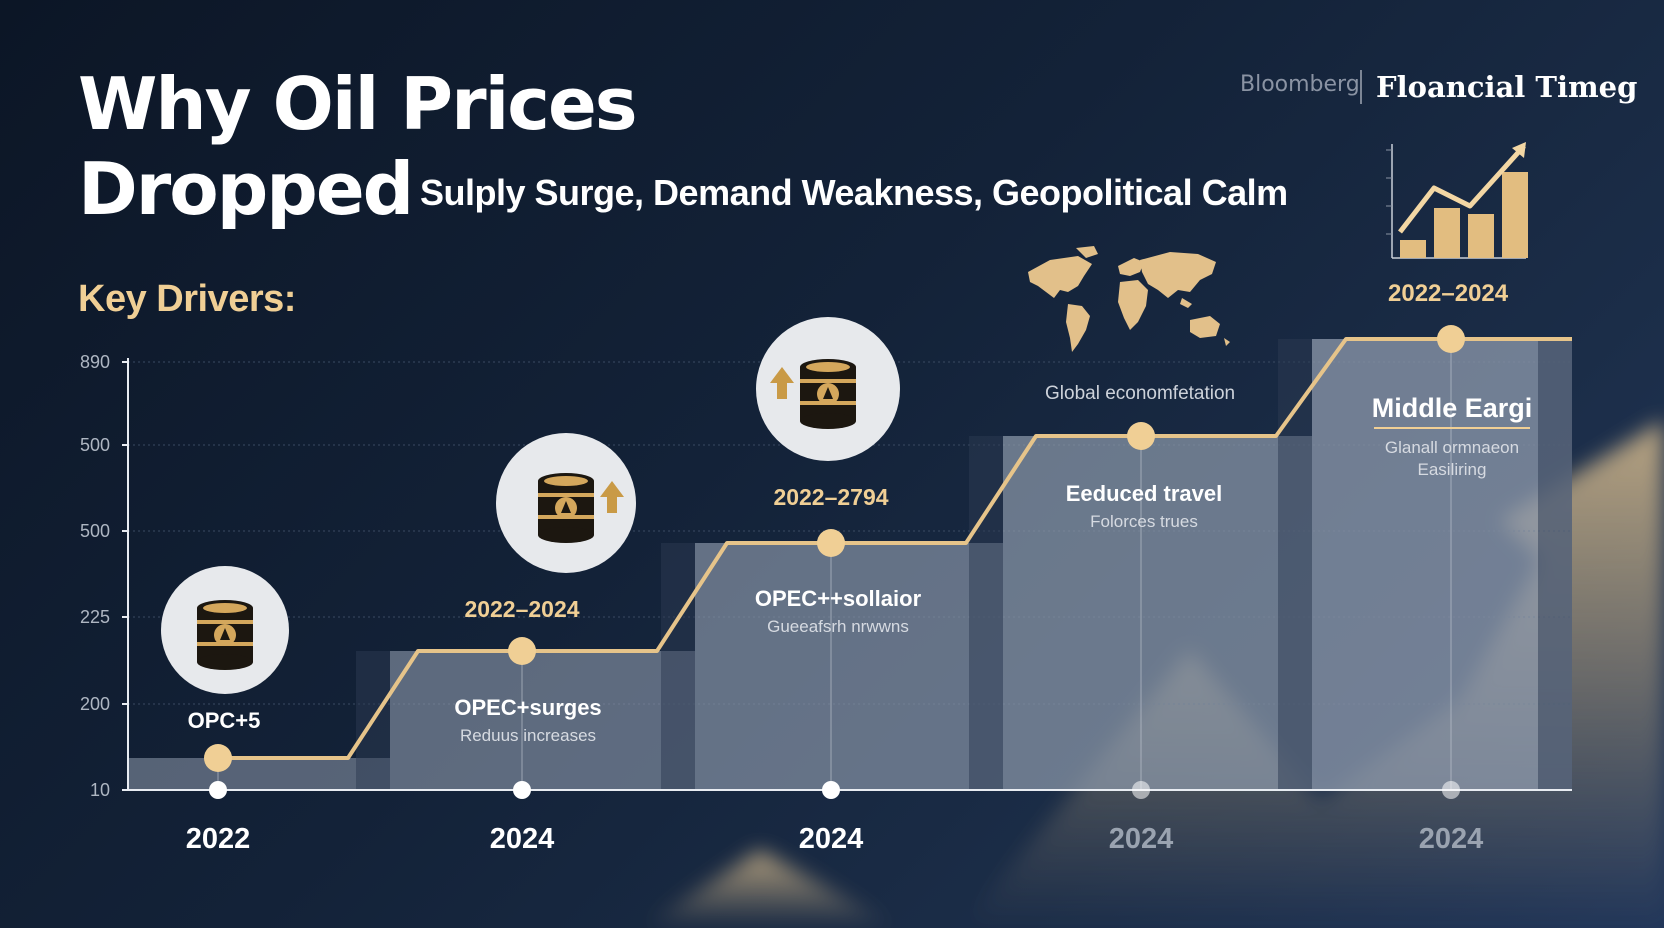 The image size is (1664, 928). Describe the element at coordinates (528, 735) in the screenshot. I see `marker-subtitle: Reduus increases` at that location.